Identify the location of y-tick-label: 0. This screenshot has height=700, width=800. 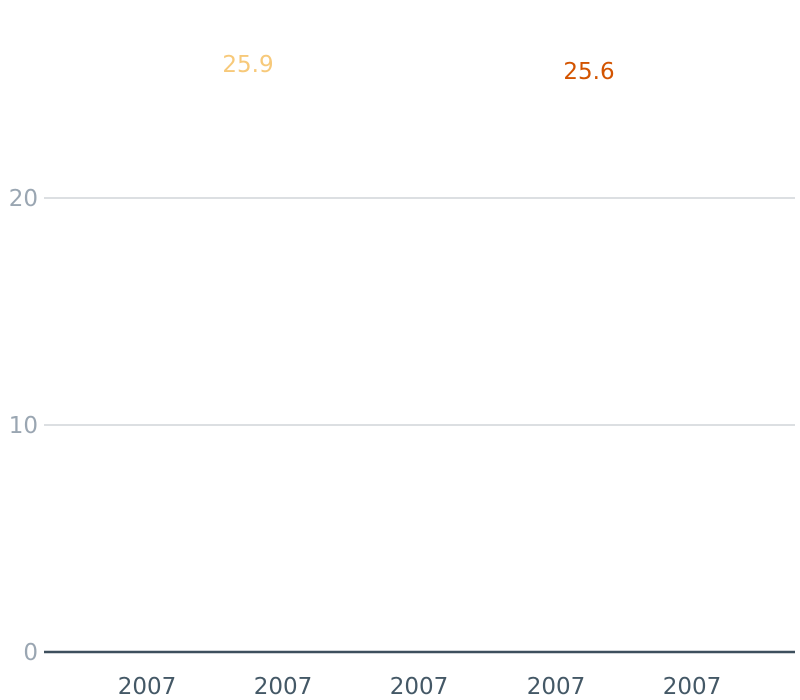
(30, 653).